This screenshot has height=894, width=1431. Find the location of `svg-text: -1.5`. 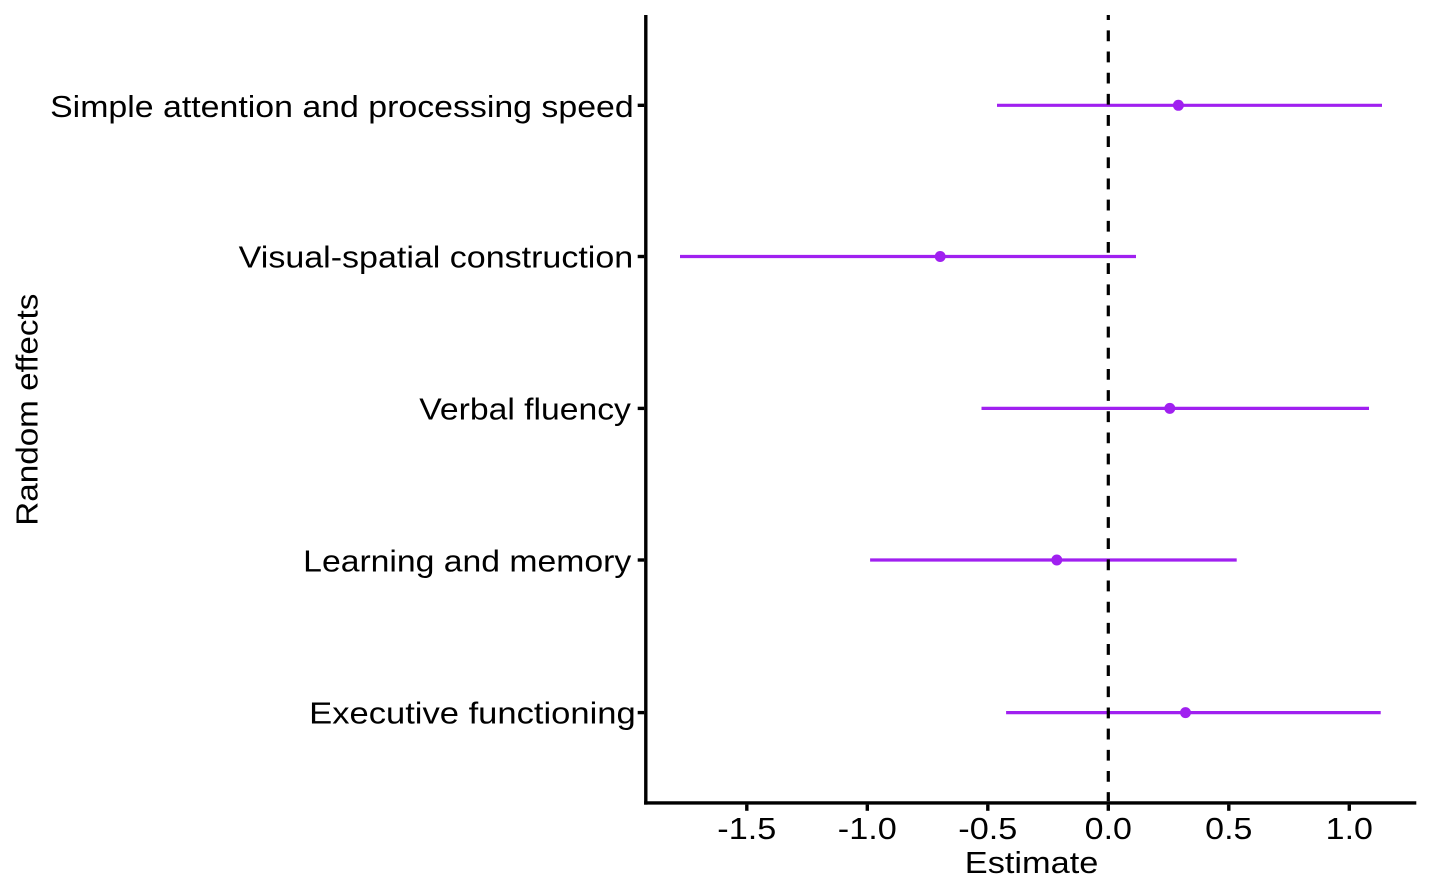

svg-text: -1.5 is located at coordinates (746, 829).